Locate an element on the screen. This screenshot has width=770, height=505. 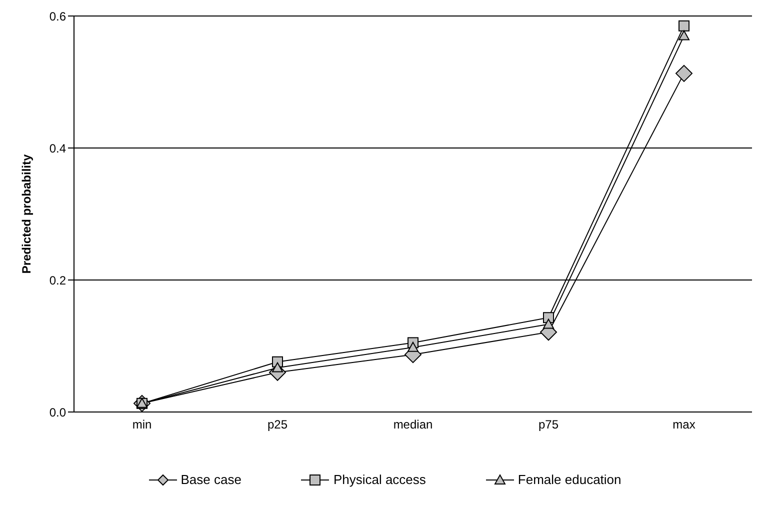
x-tick-label: p75 is located at coordinates (548, 425).